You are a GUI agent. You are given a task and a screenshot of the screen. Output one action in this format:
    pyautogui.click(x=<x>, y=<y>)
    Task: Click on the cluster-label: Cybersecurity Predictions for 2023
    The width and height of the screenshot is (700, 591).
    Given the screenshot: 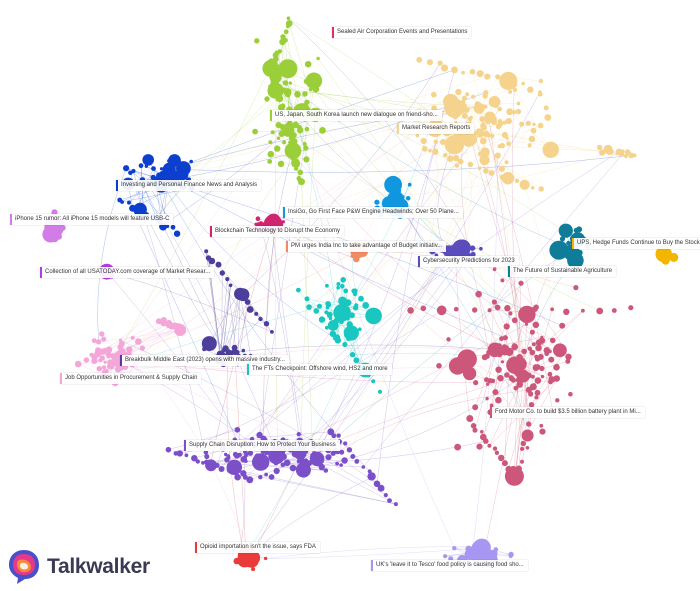 What is the action you would take?
    pyautogui.click(x=468, y=261)
    